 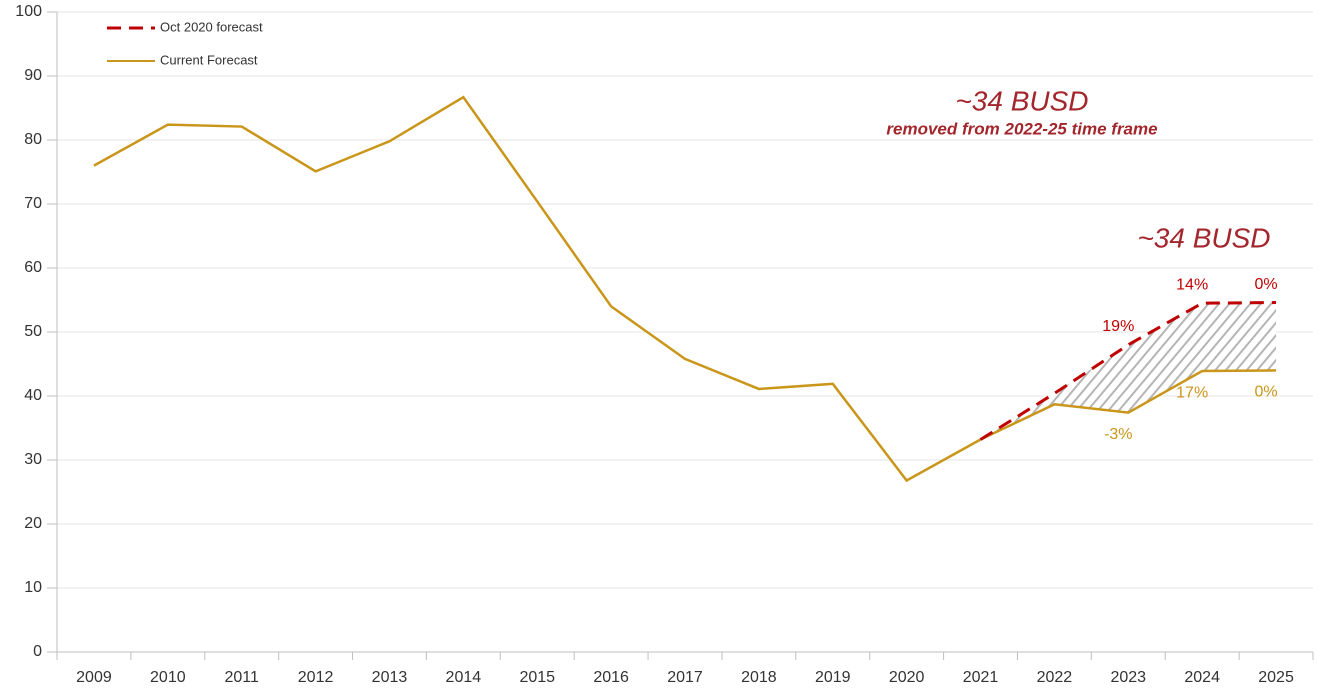 I want to click on x-tick-label: 2022, so click(x=1055, y=677).